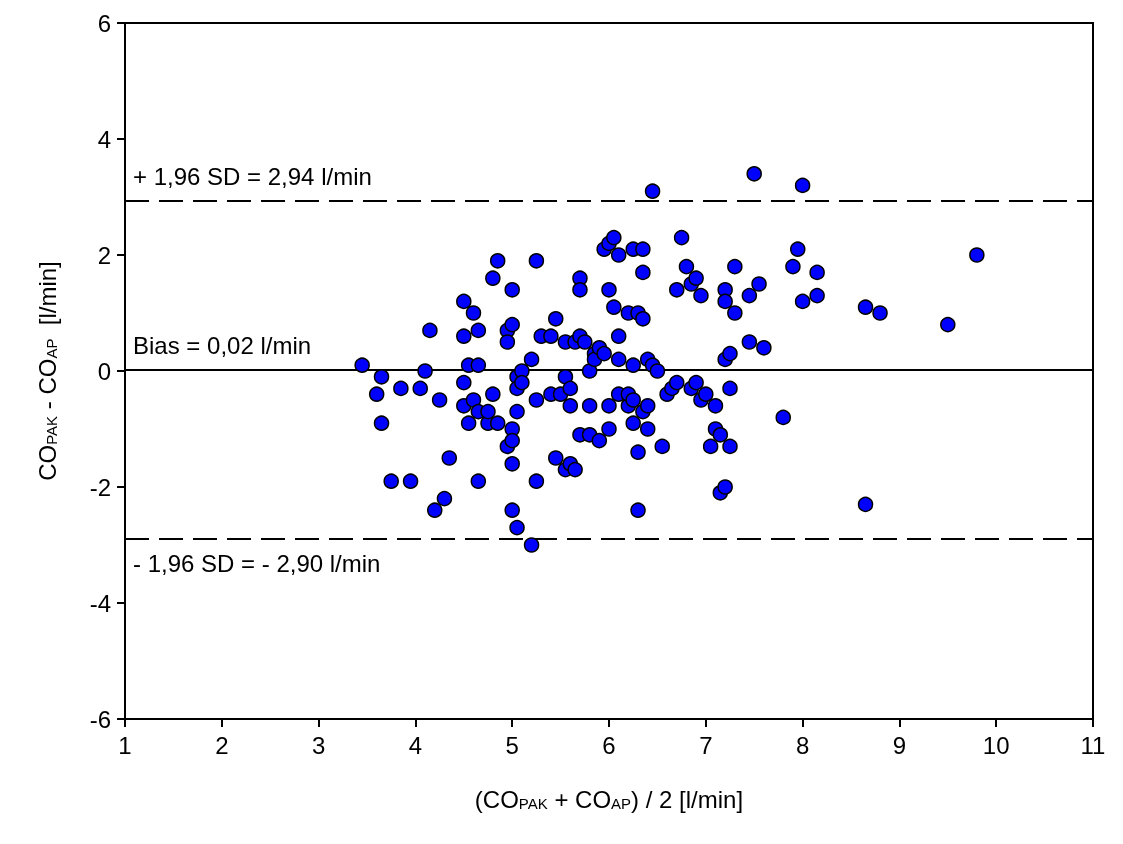 The image size is (1123, 844). Describe the element at coordinates (104, 23) in the screenshot. I see `y-tick-label: 6` at that location.